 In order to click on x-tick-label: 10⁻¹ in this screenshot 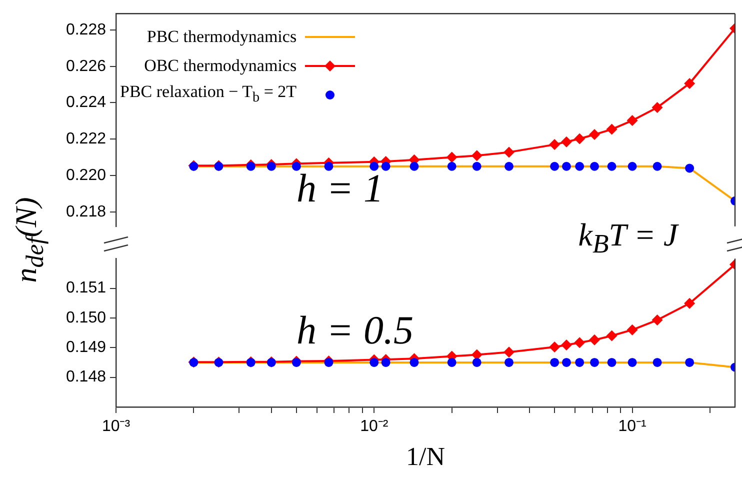, I will do `click(632, 427)`.